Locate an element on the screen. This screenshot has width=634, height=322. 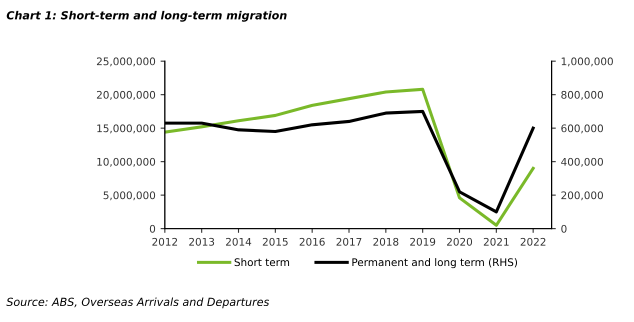
x-tick-label: 2012 is located at coordinates (165, 242).